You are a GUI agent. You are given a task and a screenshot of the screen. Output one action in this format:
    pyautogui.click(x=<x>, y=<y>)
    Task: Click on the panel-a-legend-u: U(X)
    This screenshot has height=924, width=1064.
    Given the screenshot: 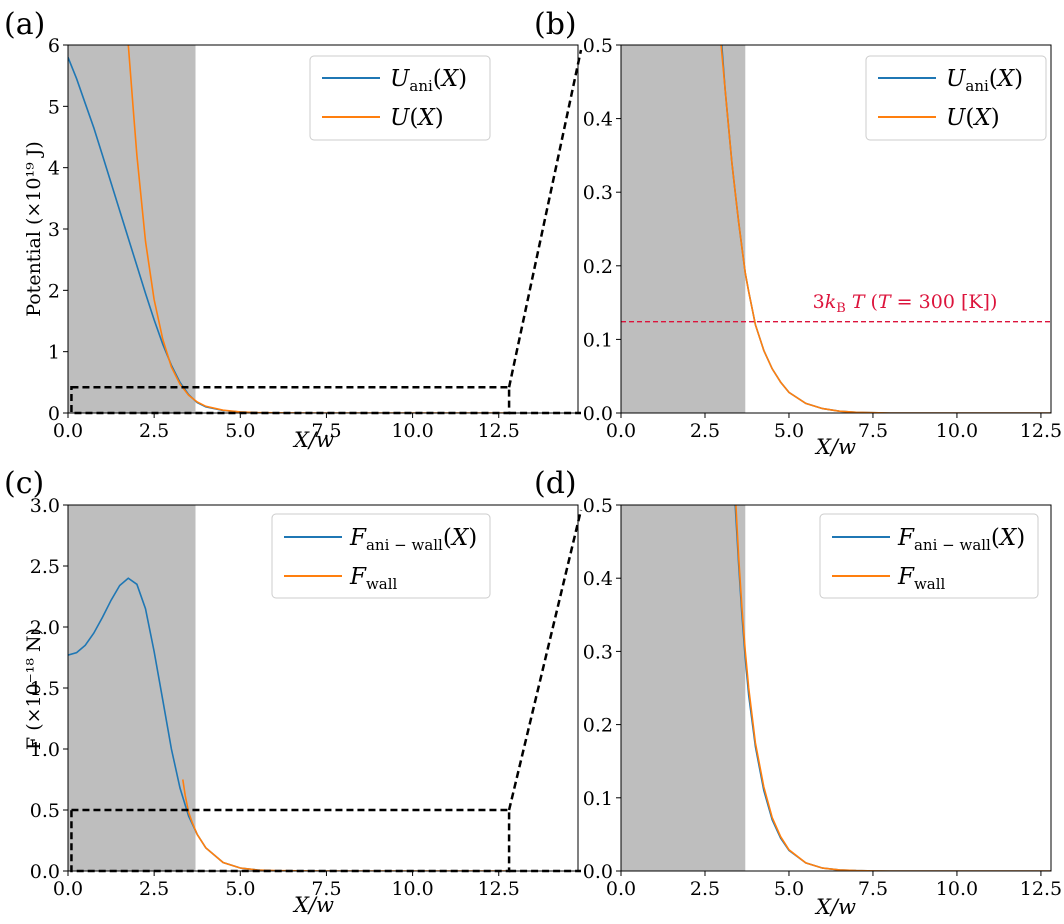 What is the action you would take?
    pyautogui.click(x=417, y=118)
    